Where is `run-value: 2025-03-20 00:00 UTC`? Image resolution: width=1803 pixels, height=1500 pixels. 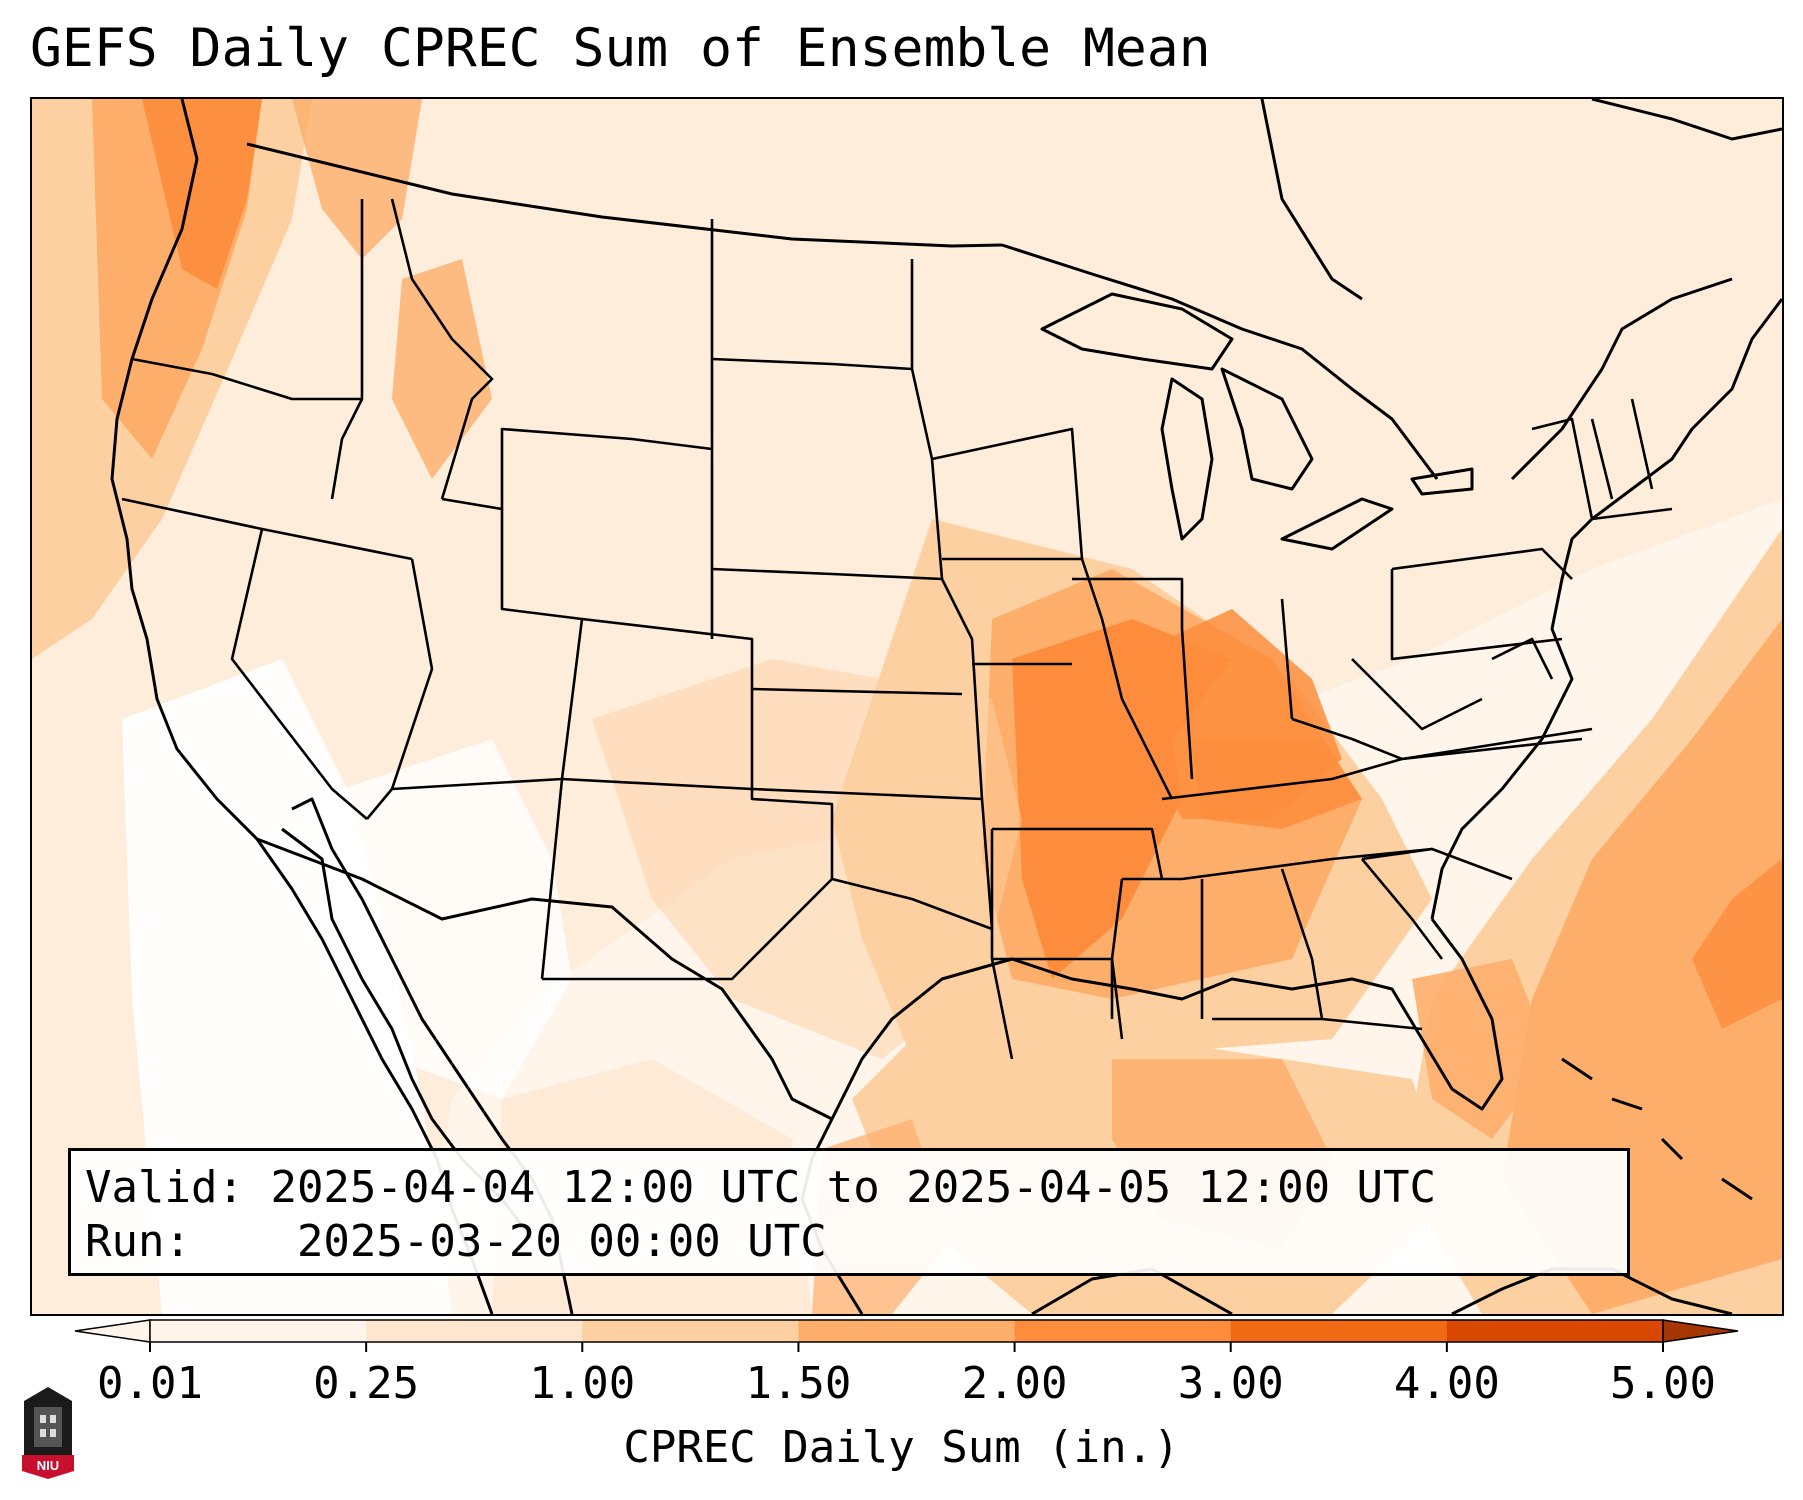
run-value: 2025-03-20 00:00 UTC is located at coordinates (561, 1241).